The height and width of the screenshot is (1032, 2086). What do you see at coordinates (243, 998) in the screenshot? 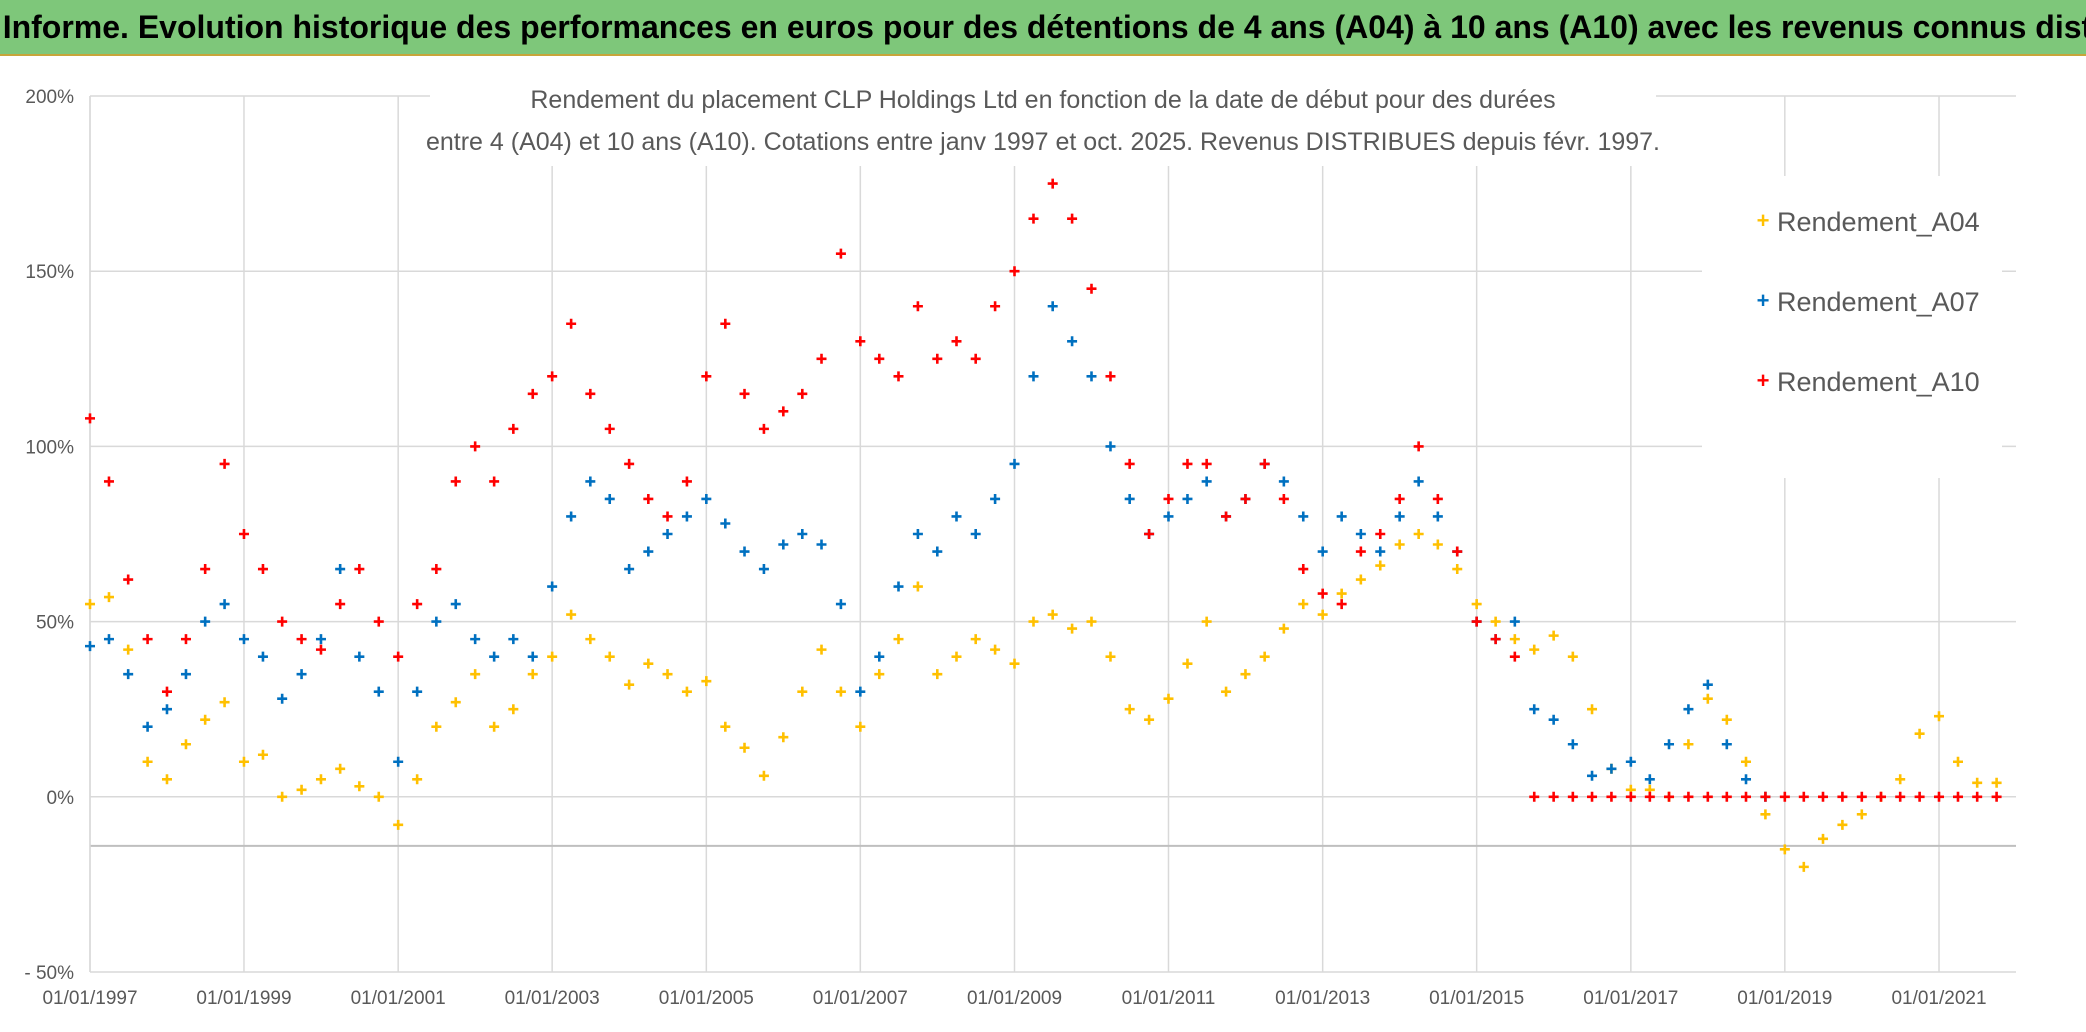
I see `x-tick-label: 01/01/1999` at bounding box center [243, 998].